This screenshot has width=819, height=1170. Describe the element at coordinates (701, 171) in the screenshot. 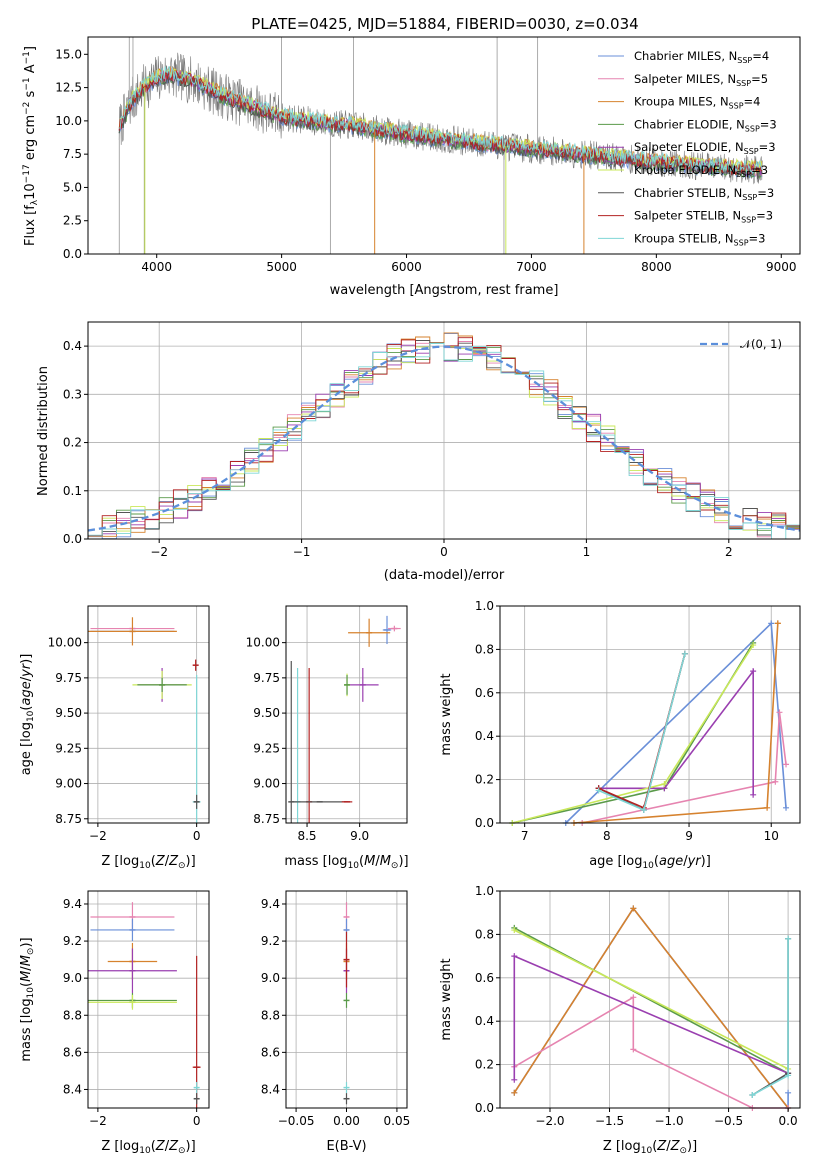

I see `legend-label: Kroupa ELODIE, NSSP=3` at that location.